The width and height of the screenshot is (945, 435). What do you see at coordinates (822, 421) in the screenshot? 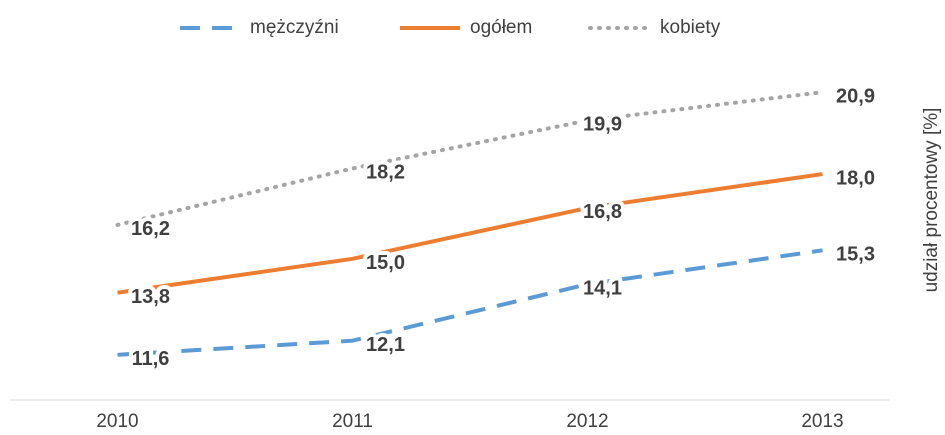
I see `x-tick-label: 2013` at bounding box center [822, 421].